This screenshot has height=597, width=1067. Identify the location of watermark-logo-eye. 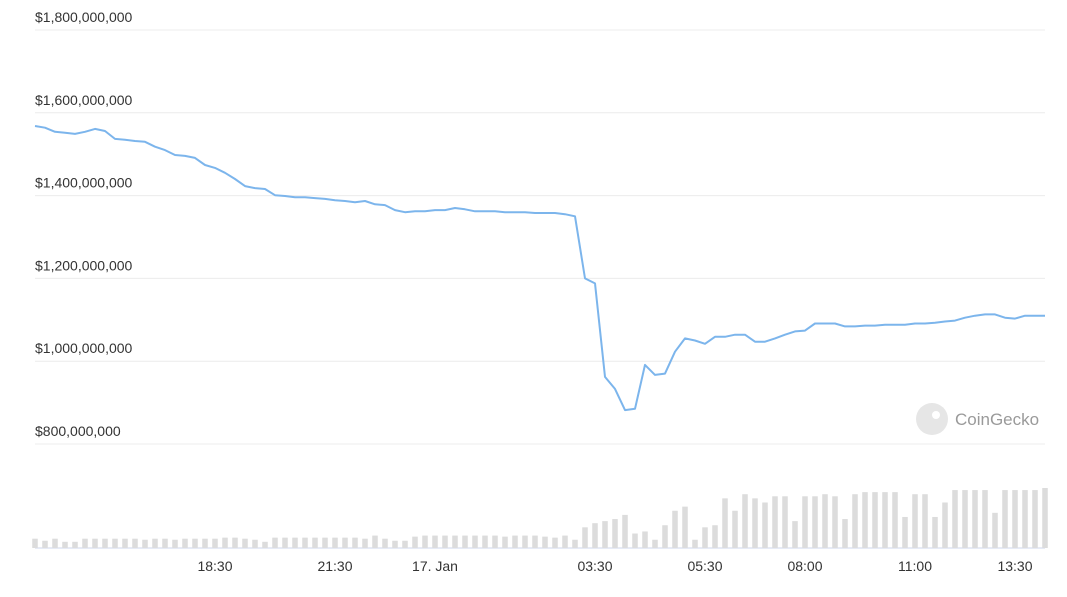
(936, 415).